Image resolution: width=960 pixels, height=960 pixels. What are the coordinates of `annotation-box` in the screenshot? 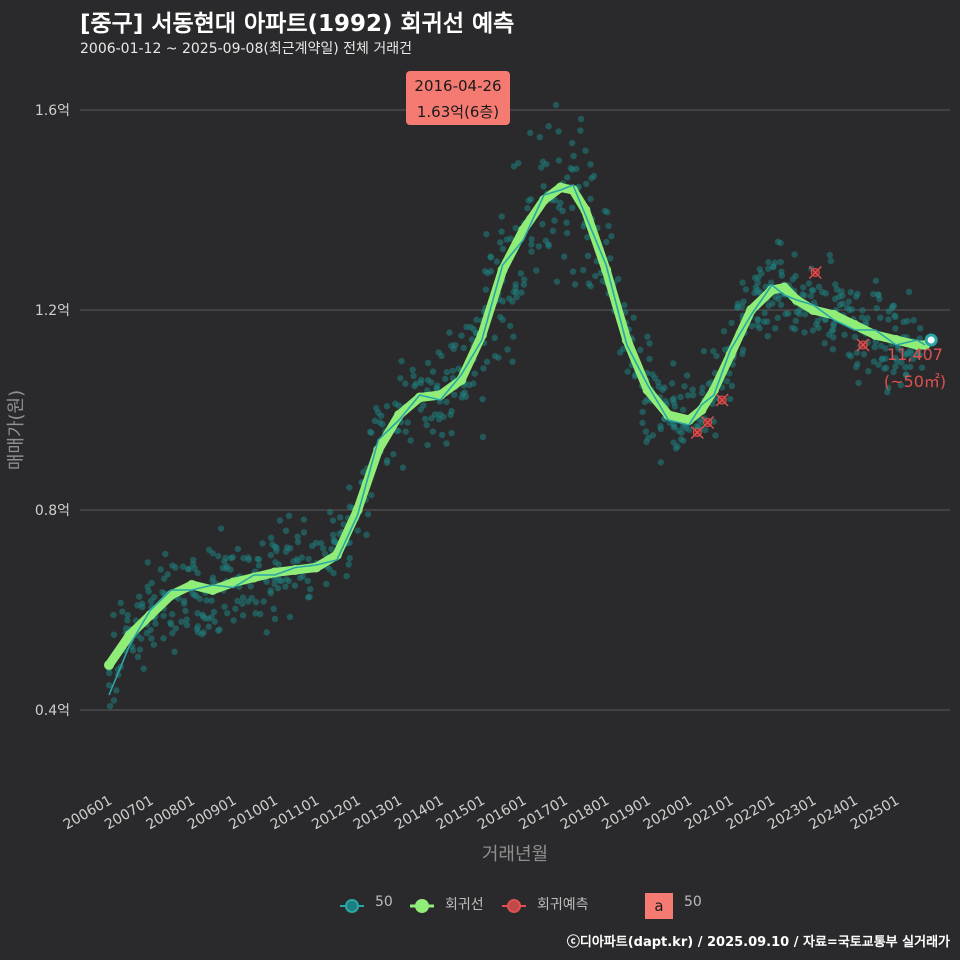 It's located at (458, 98).